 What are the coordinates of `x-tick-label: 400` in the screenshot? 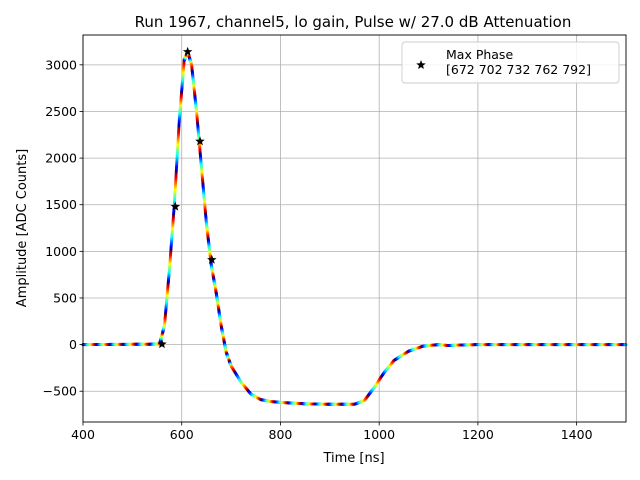 It's located at (83, 434).